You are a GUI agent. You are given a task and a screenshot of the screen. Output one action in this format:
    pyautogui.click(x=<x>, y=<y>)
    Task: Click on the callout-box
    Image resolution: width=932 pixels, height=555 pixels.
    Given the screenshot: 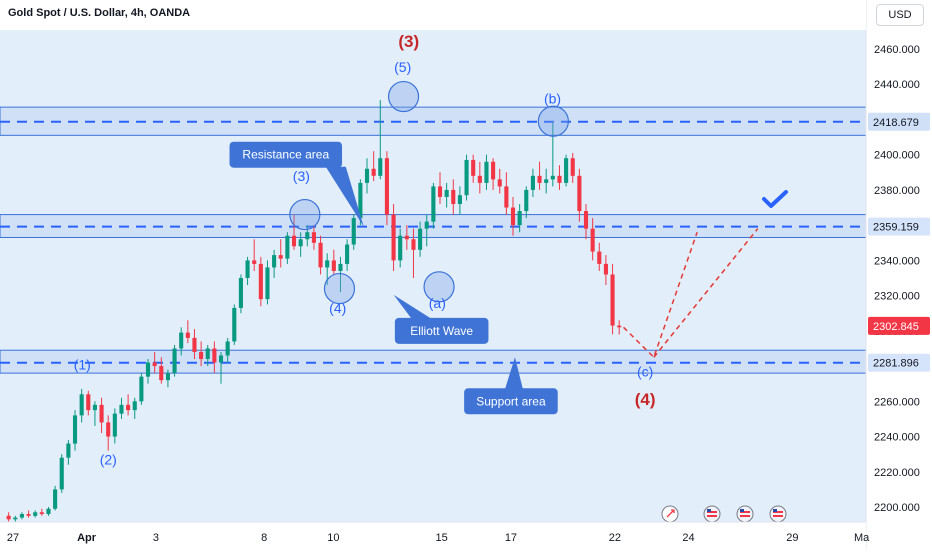 What is the action you would take?
    pyautogui.click(x=511, y=401)
    